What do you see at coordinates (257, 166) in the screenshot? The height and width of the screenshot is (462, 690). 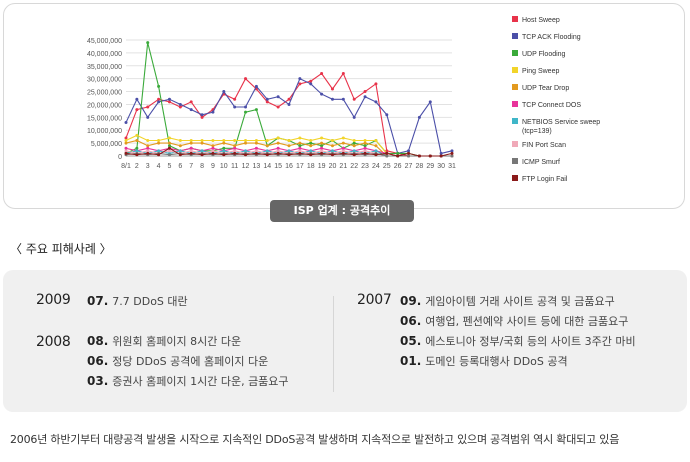 I see `x-tick-label: 13` at bounding box center [257, 166].